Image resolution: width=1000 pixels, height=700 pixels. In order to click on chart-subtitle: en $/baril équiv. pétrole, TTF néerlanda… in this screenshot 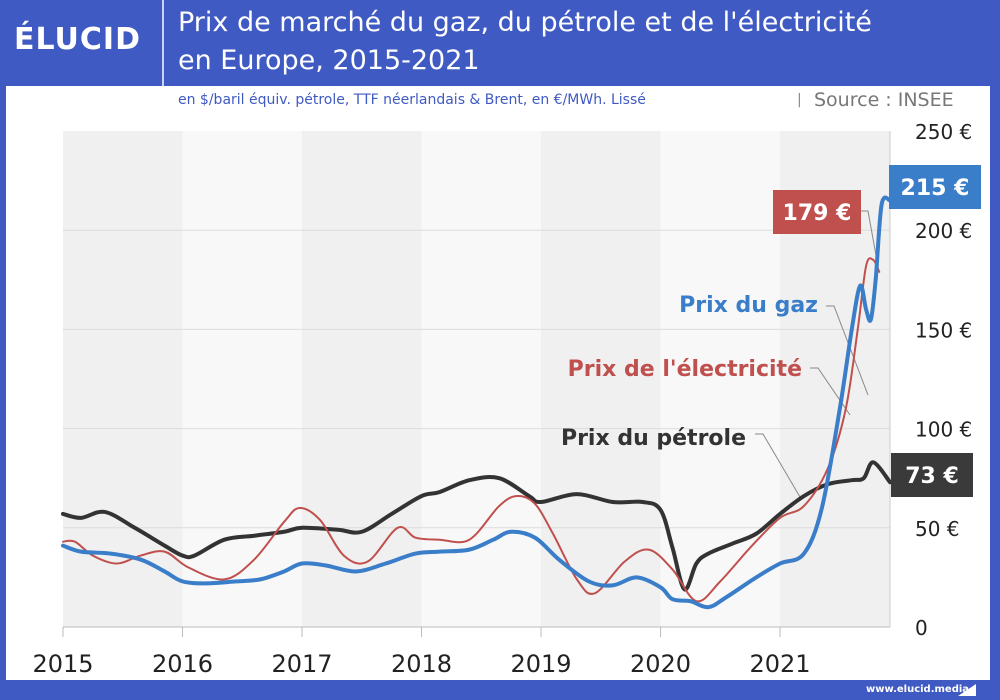, I will do `click(412, 100)`.